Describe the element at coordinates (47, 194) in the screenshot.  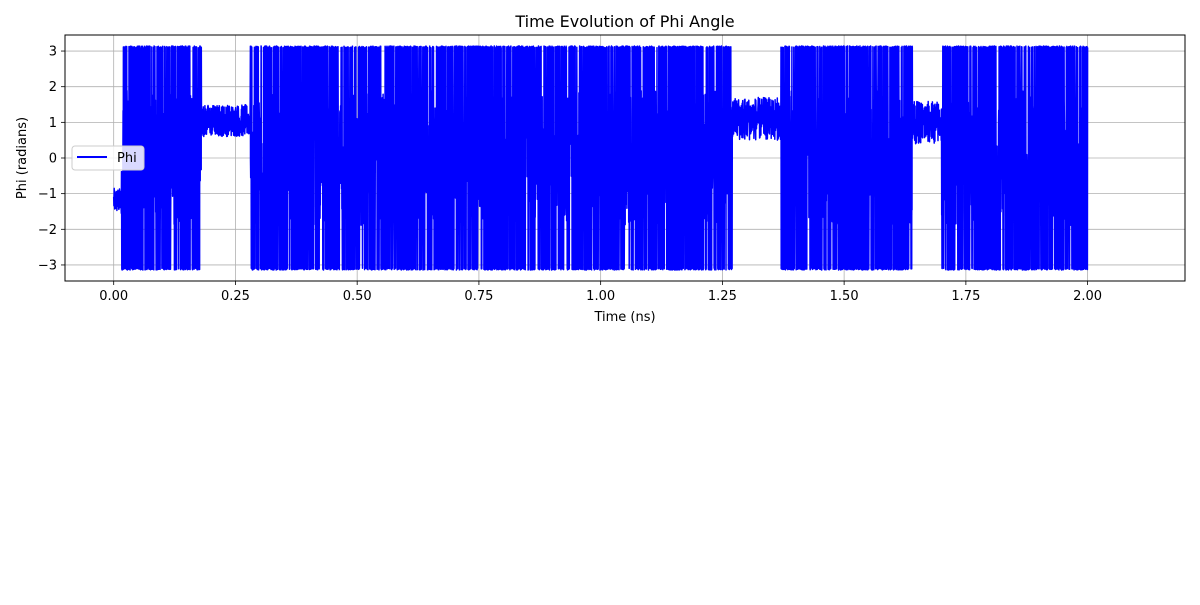
I see `y-tick-label: −1` at that location.